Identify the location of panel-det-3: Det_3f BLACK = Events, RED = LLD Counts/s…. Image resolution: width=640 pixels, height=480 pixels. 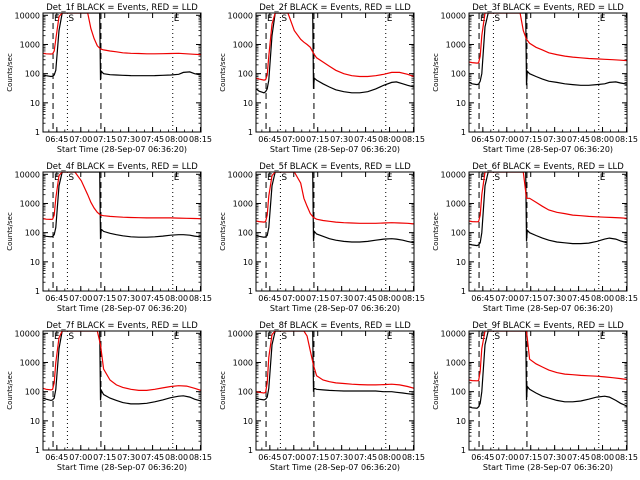
(535, 78).